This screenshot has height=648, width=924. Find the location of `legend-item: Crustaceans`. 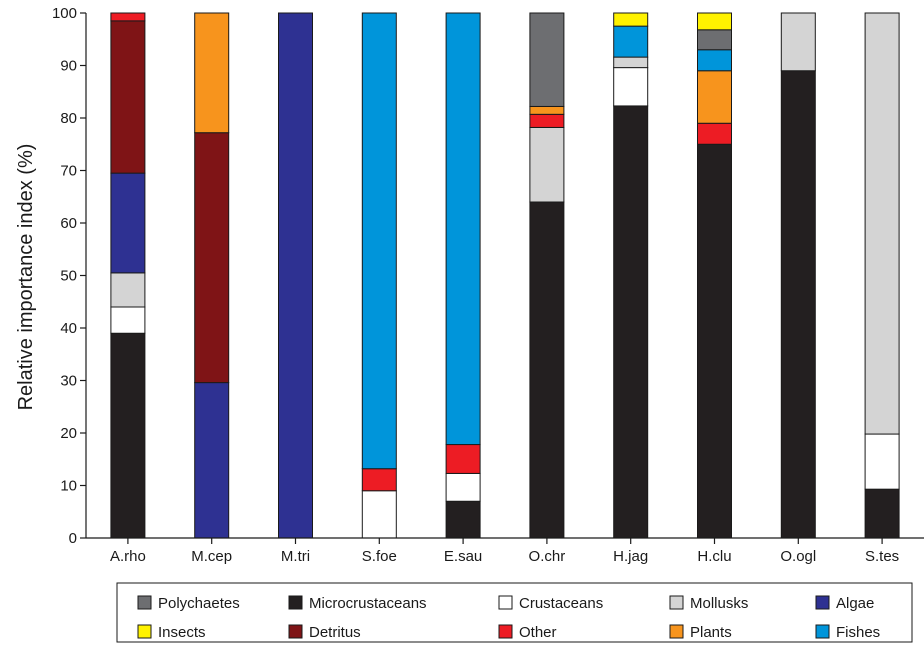

legend-item: Crustaceans is located at coordinates (550, 603).